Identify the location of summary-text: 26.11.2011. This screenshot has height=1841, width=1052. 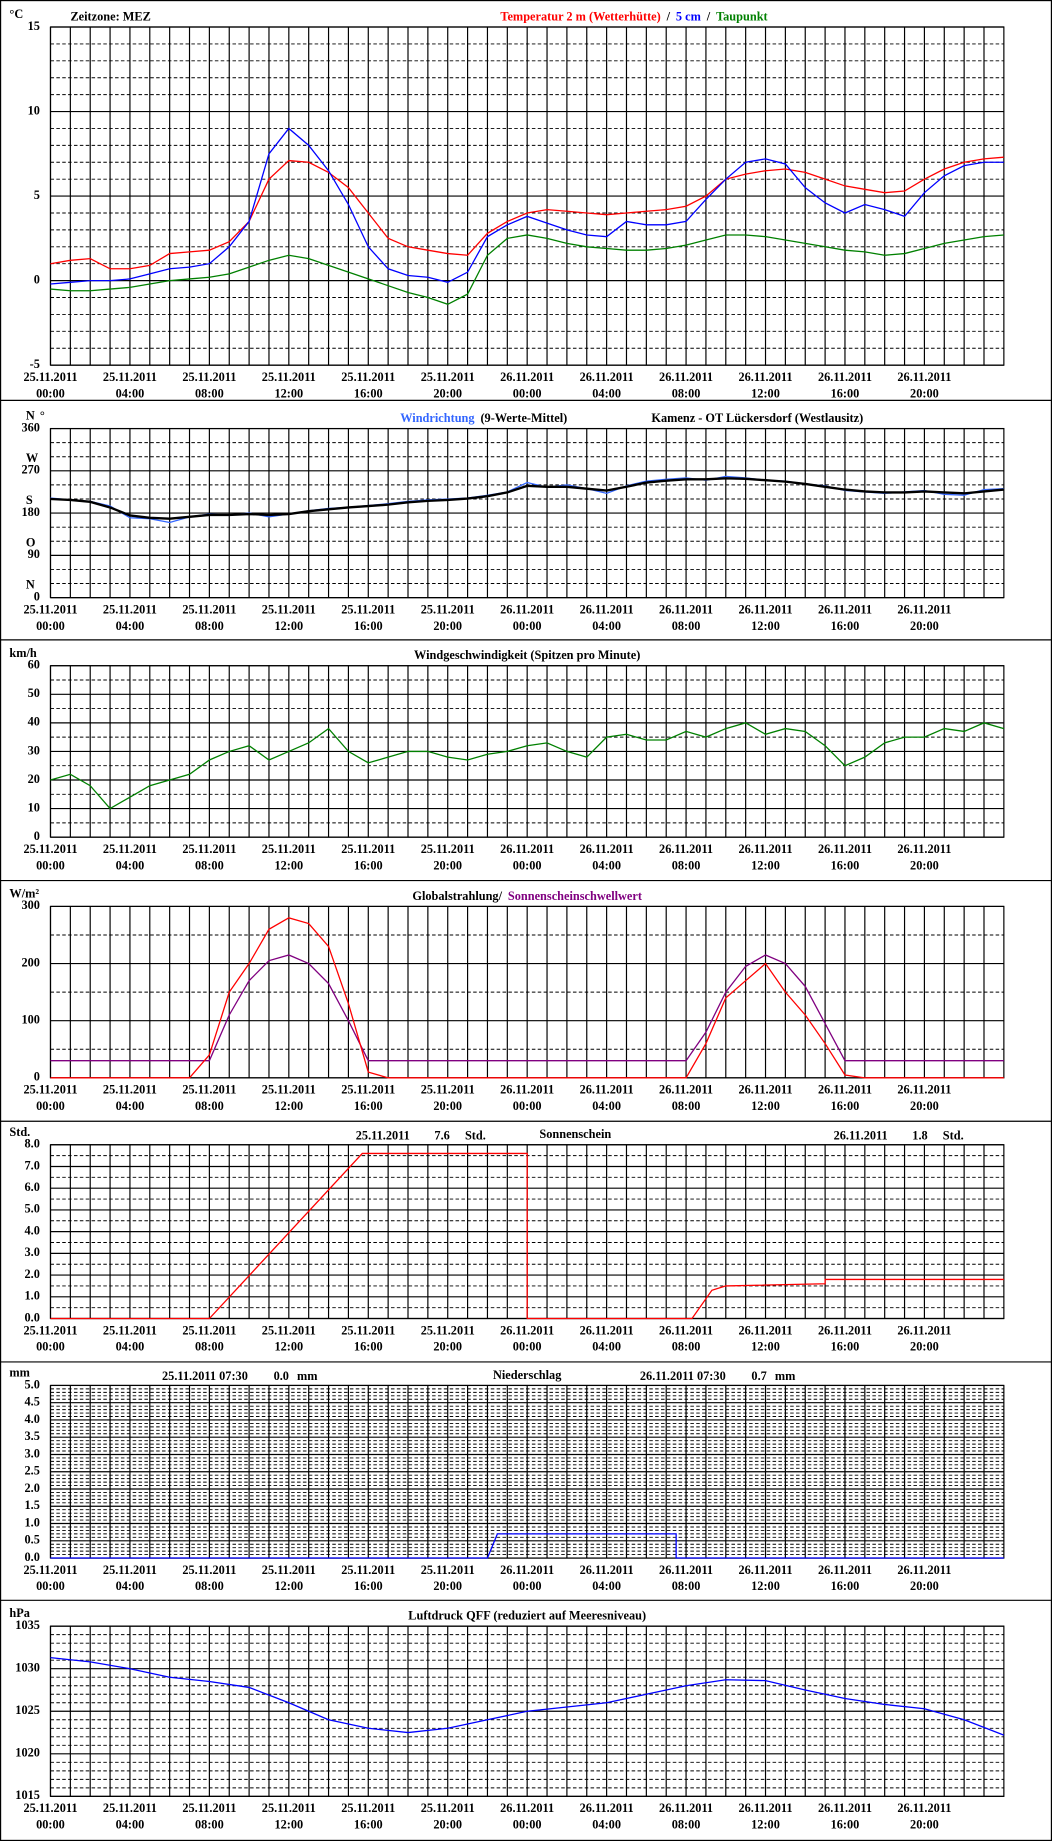
(861, 1135).